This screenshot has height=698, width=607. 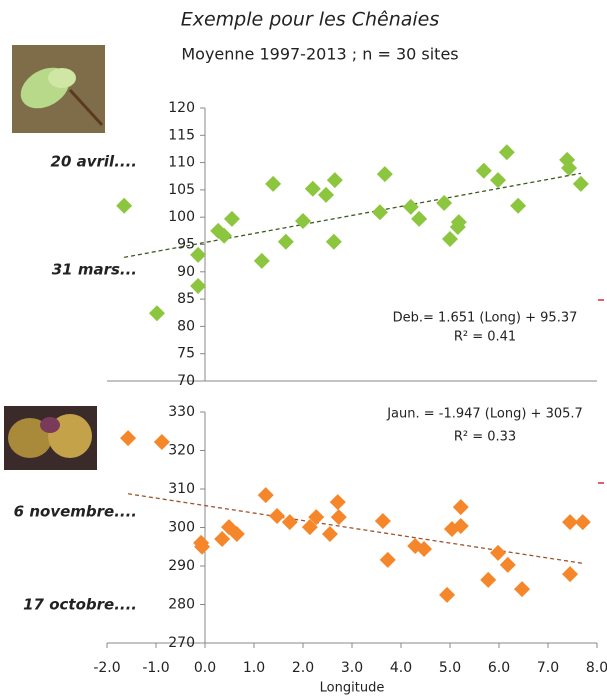 I want to click on y-tick-label: 310, so click(x=181, y=489).